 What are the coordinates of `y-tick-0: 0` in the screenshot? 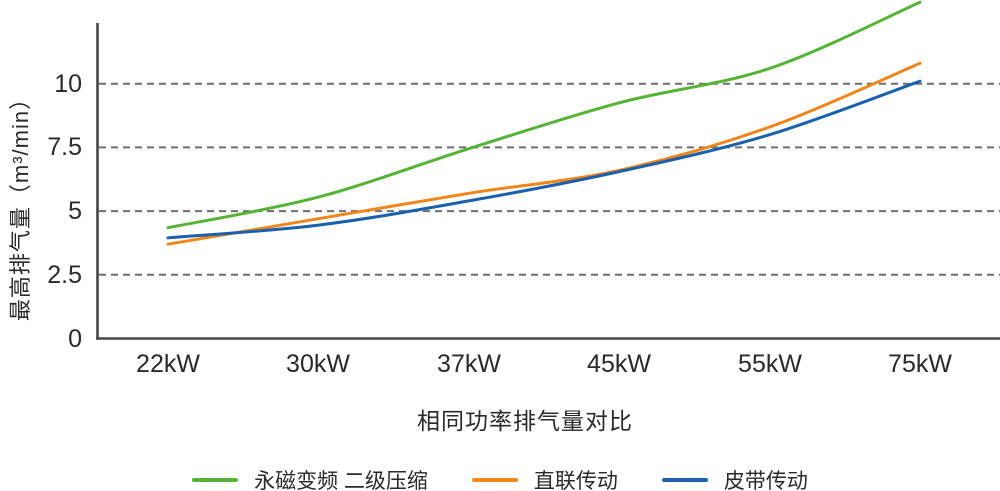 It's located at (75, 339).